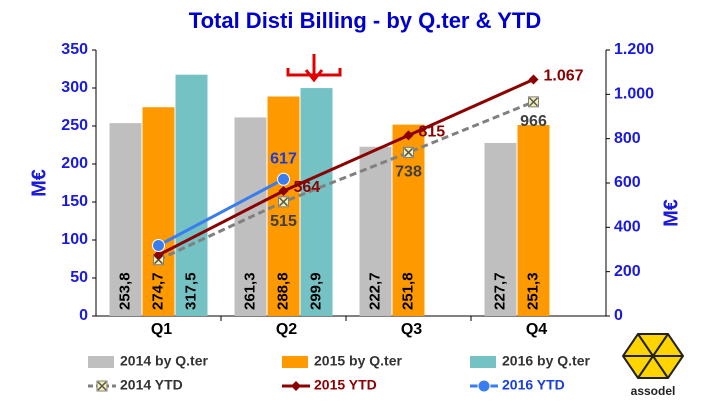 Image resolution: width=711 pixels, height=420 pixels. I want to click on y2-axis-label: M€, so click(671, 213).